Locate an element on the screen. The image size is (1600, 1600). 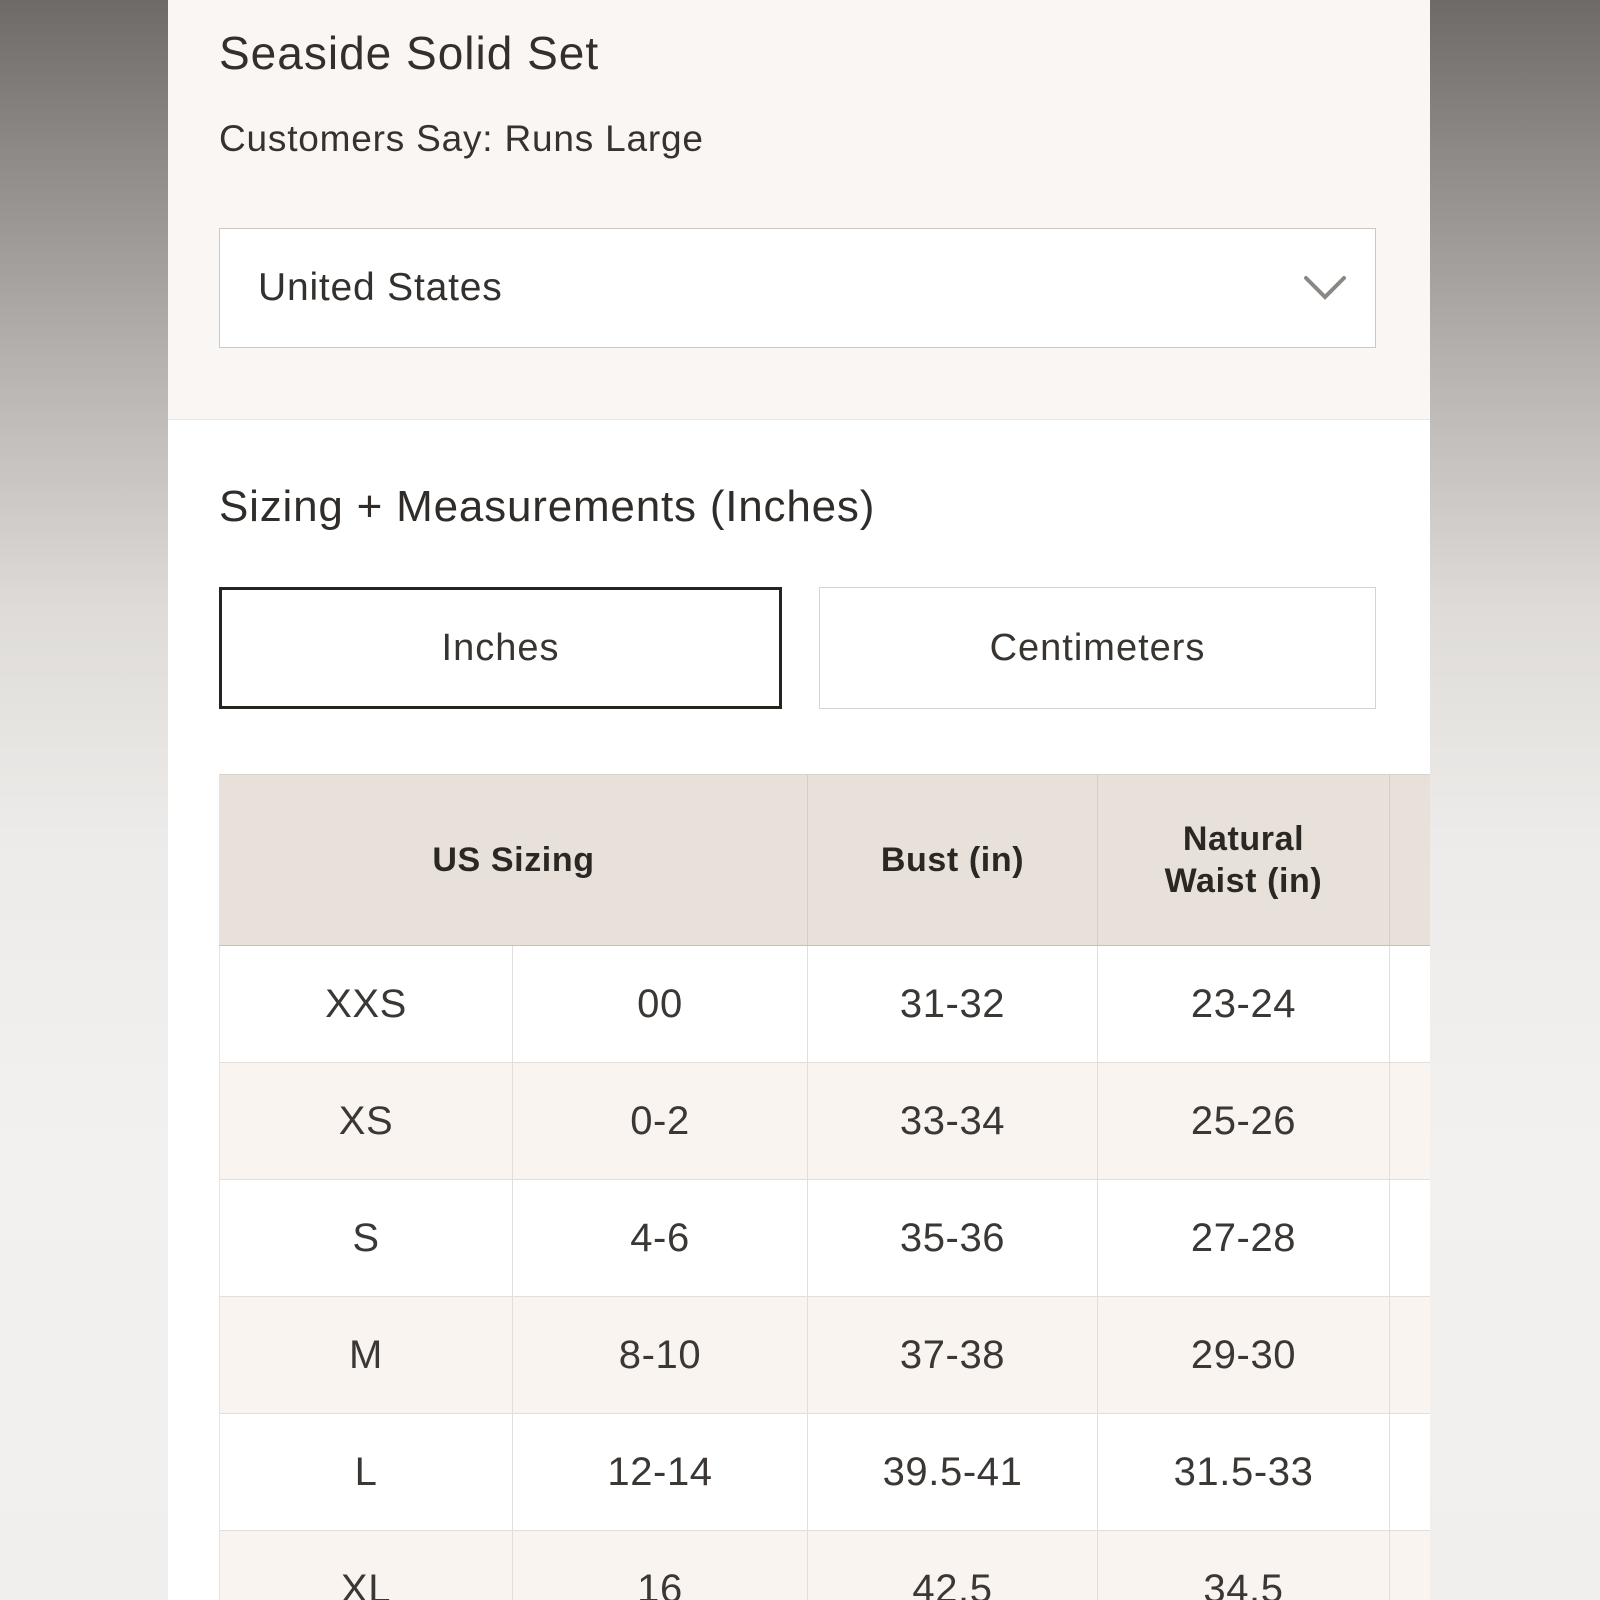
fit-note: Customers Say: Runs Large is located at coordinates (461, 138).